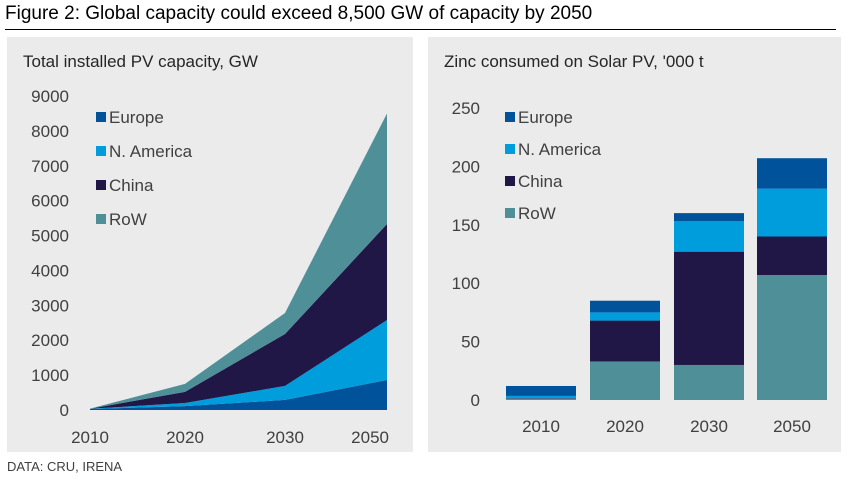 The image size is (850, 482). What do you see at coordinates (238, 364) in the screenshot?
I see `area-n-america` at bounding box center [238, 364].